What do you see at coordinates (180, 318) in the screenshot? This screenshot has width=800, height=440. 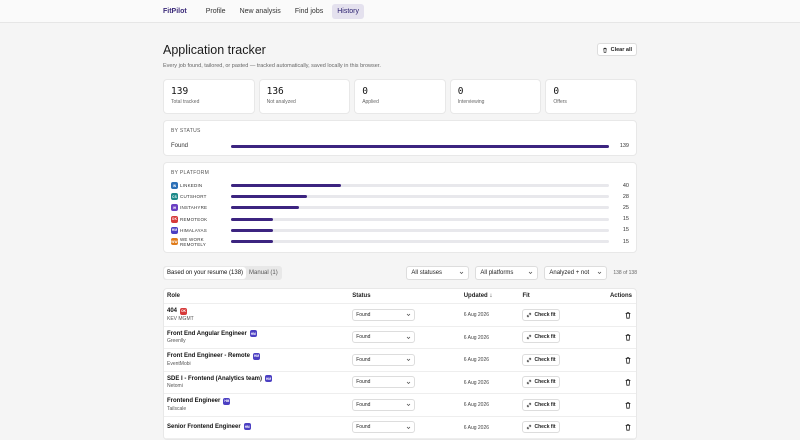 I see `company-name: KEV MGMT` at bounding box center [180, 318].